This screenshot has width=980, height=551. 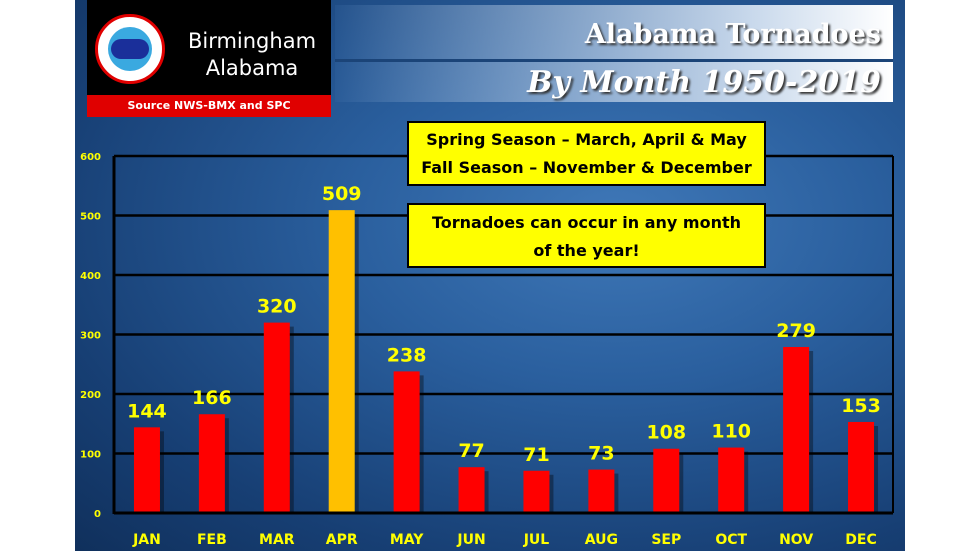 I want to click on x-tick-label: NOV, so click(x=796, y=540).